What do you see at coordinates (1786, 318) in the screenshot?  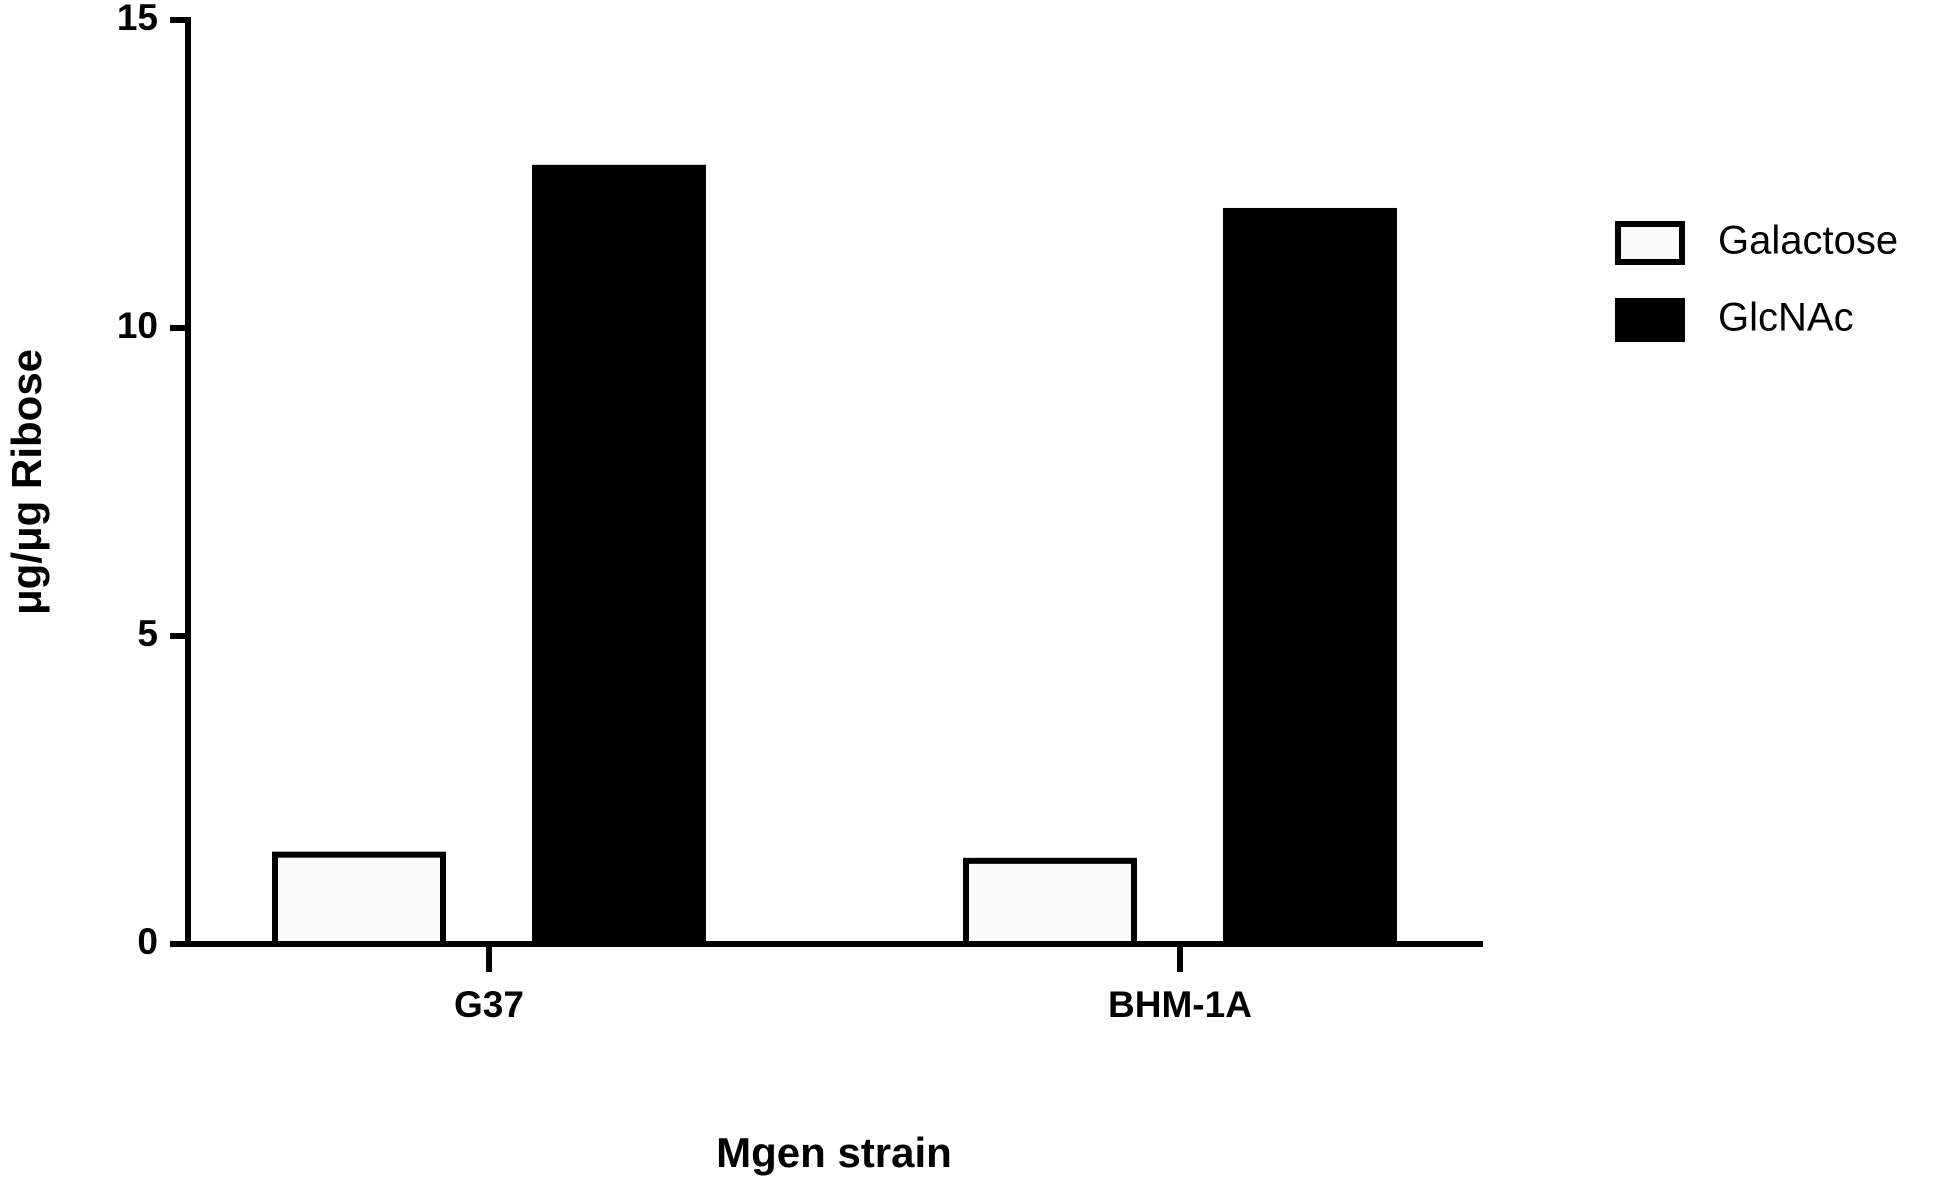 I see `legend-label: GlcNAc` at bounding box center [1786, 318].